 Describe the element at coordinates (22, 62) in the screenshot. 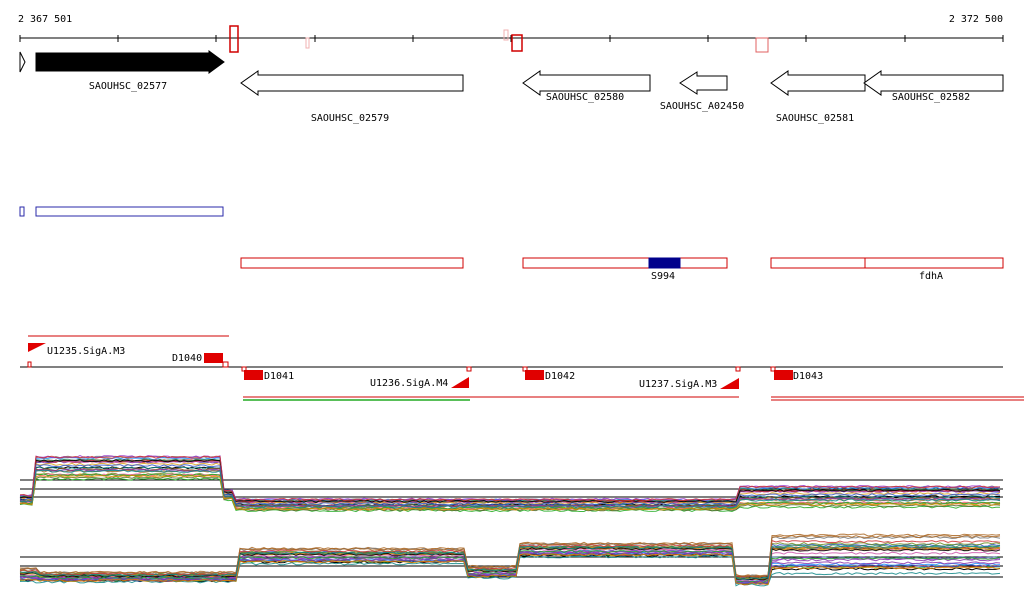

I see `partial-gene-arrow` at that location.